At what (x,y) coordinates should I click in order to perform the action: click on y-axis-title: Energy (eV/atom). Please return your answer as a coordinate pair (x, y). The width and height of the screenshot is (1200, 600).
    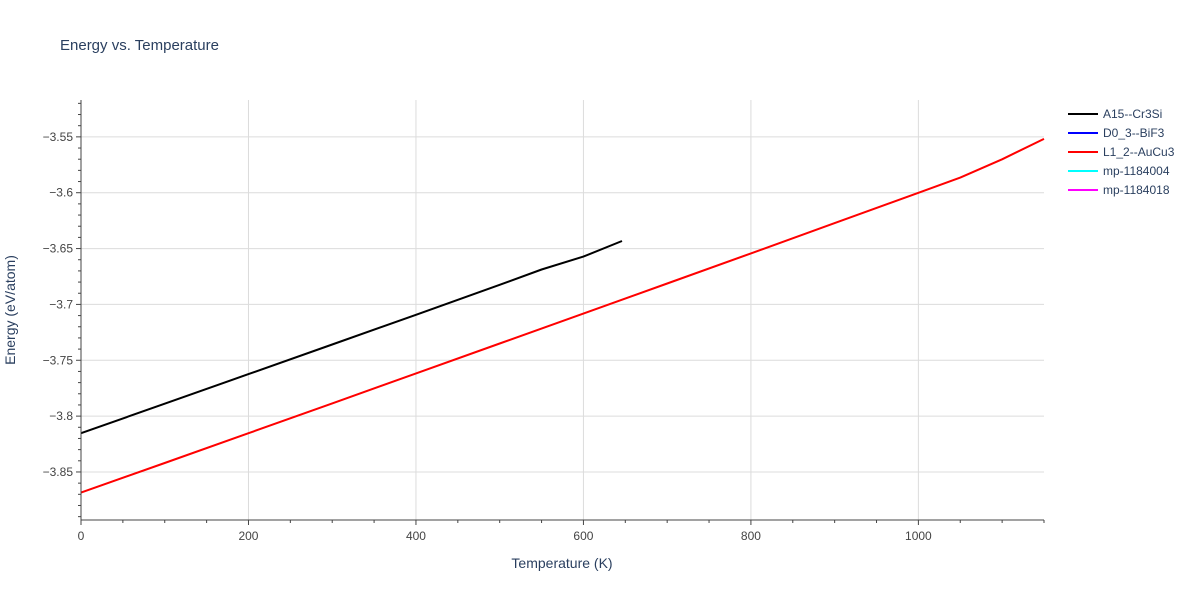
    Looking at the image, I should click on (10, 310).